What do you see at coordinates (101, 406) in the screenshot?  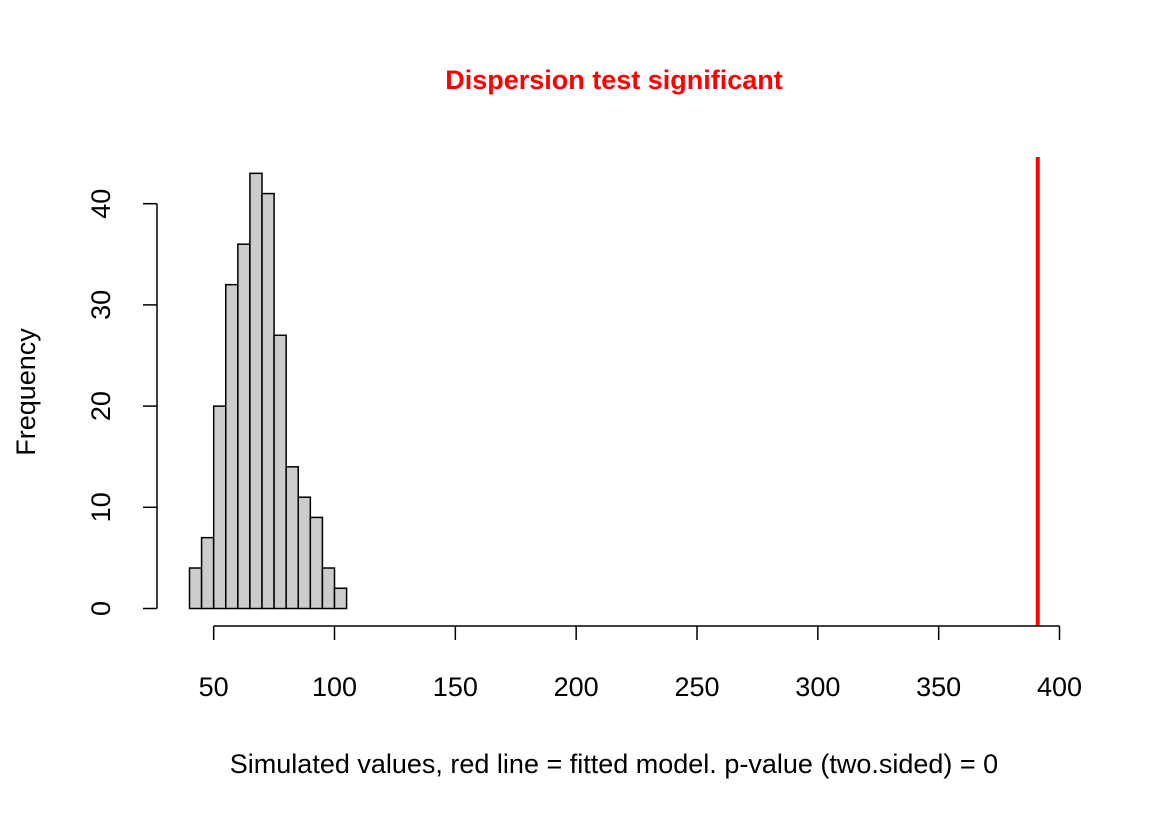 I see `y-tick-label: 20` at bounding box center [101, 406].